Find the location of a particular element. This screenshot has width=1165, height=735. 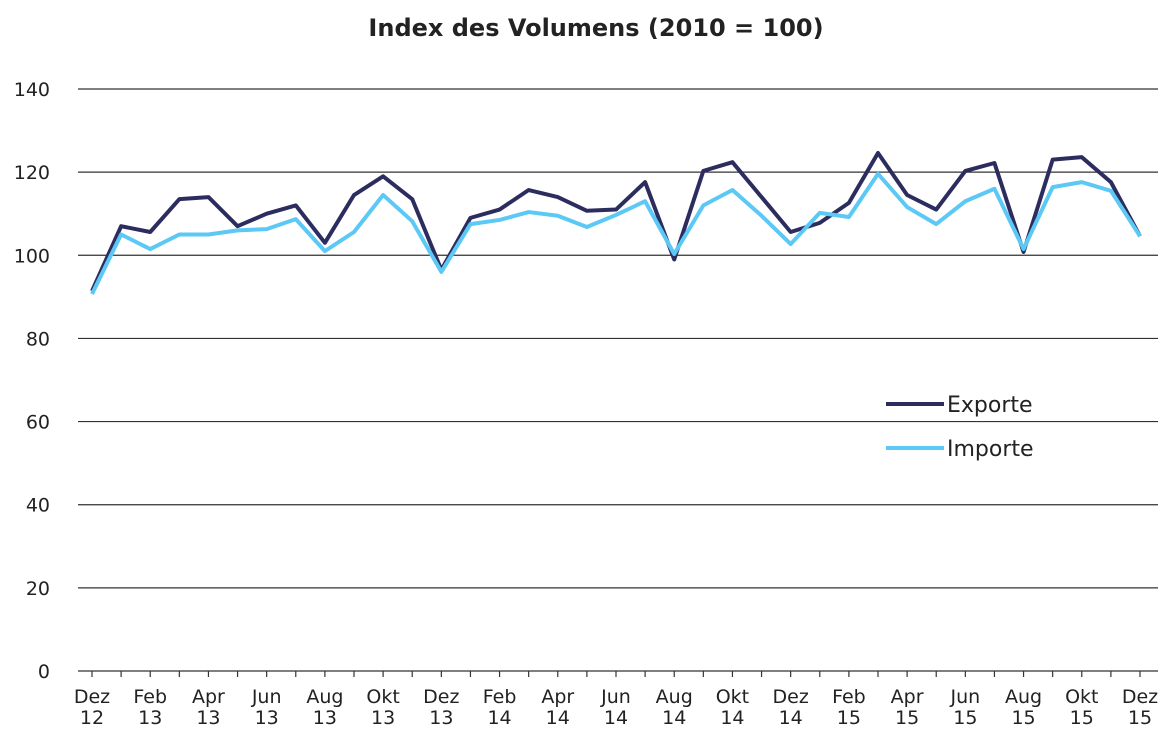

x-tick-label: Aug 15 is located at coordinates (1023, 707).